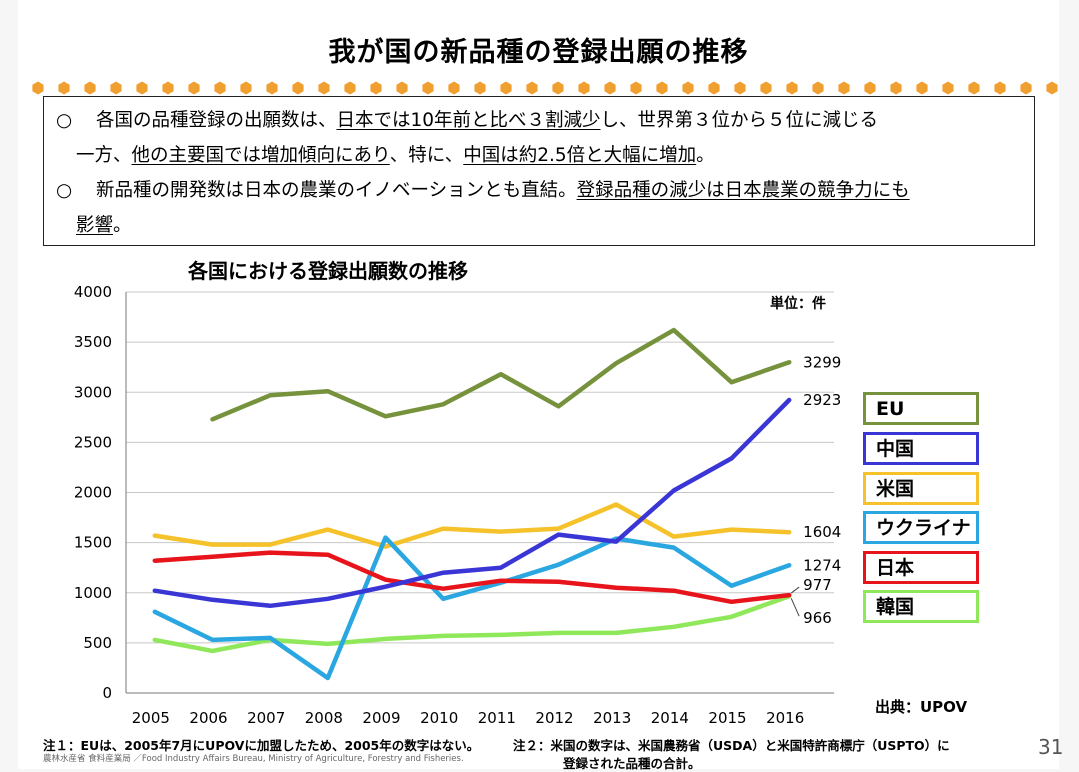  What do you see at coordinates (921, 707) in the screenshot?
I see `source-label: 出典：UPOV` at bounding box center [921, 707].